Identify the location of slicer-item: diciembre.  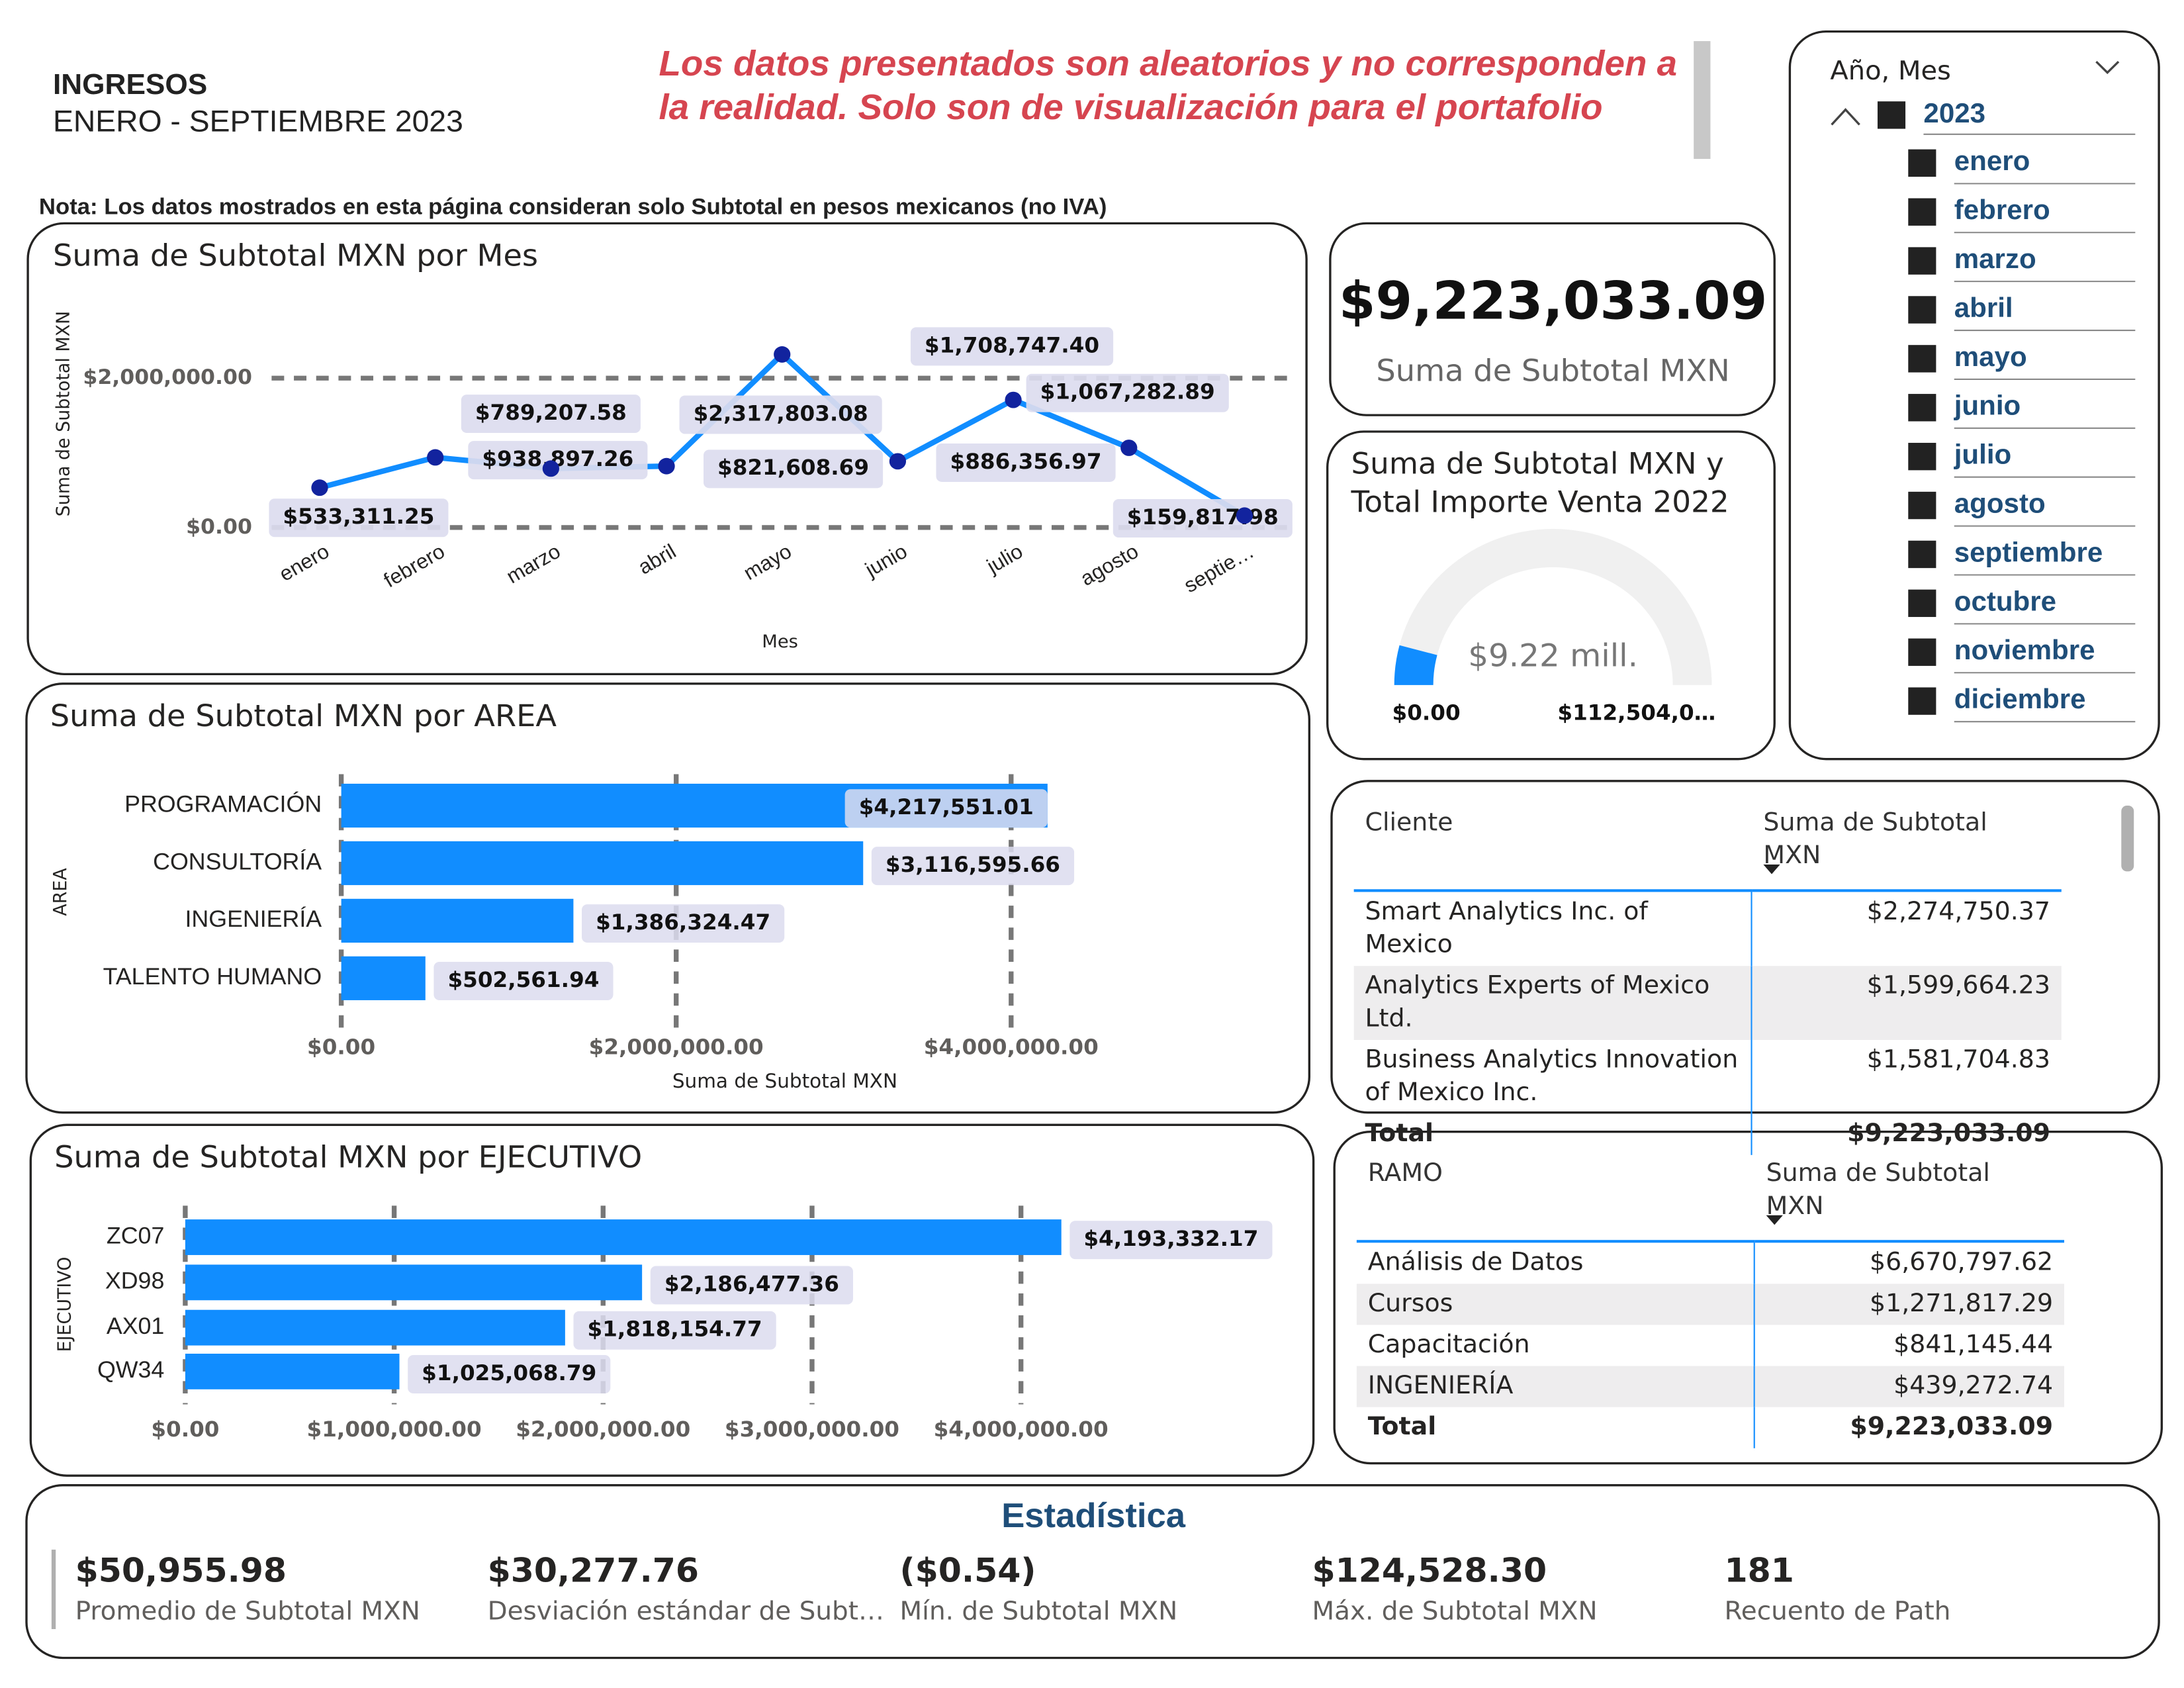
(2020, 698).